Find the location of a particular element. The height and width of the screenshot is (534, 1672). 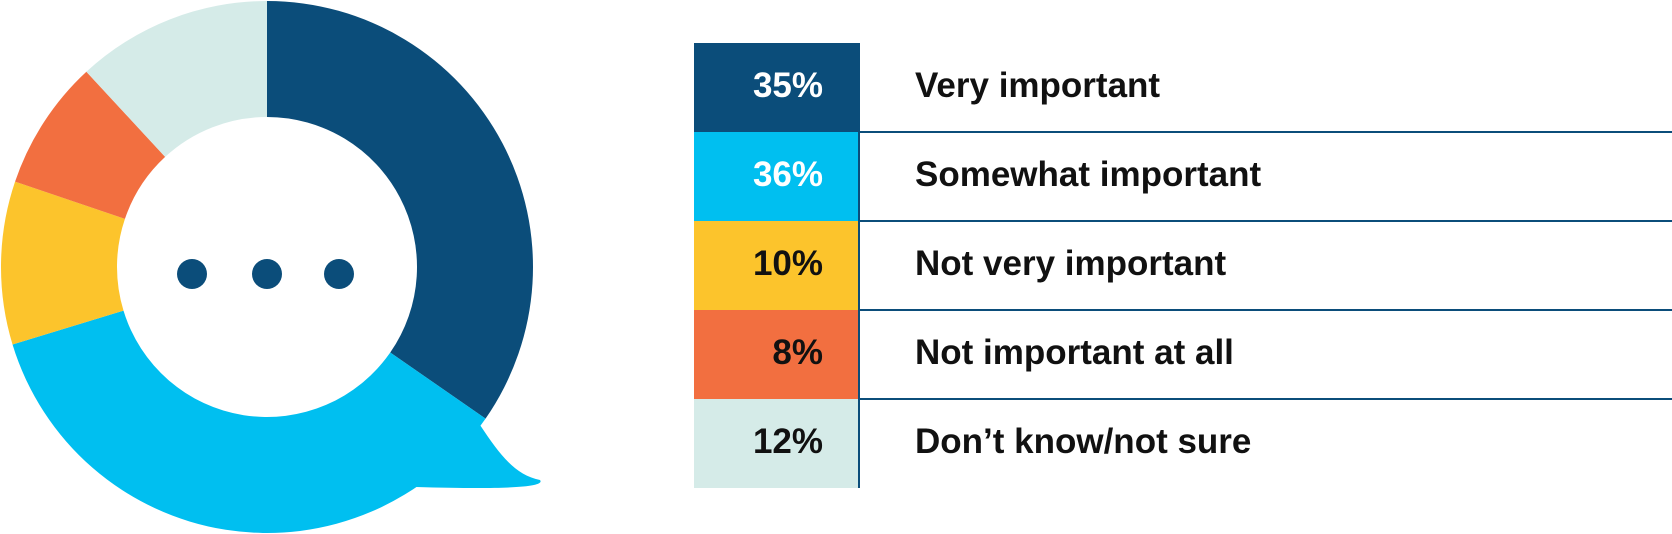

category-label: Very important is located at coordinates (1037, 85).